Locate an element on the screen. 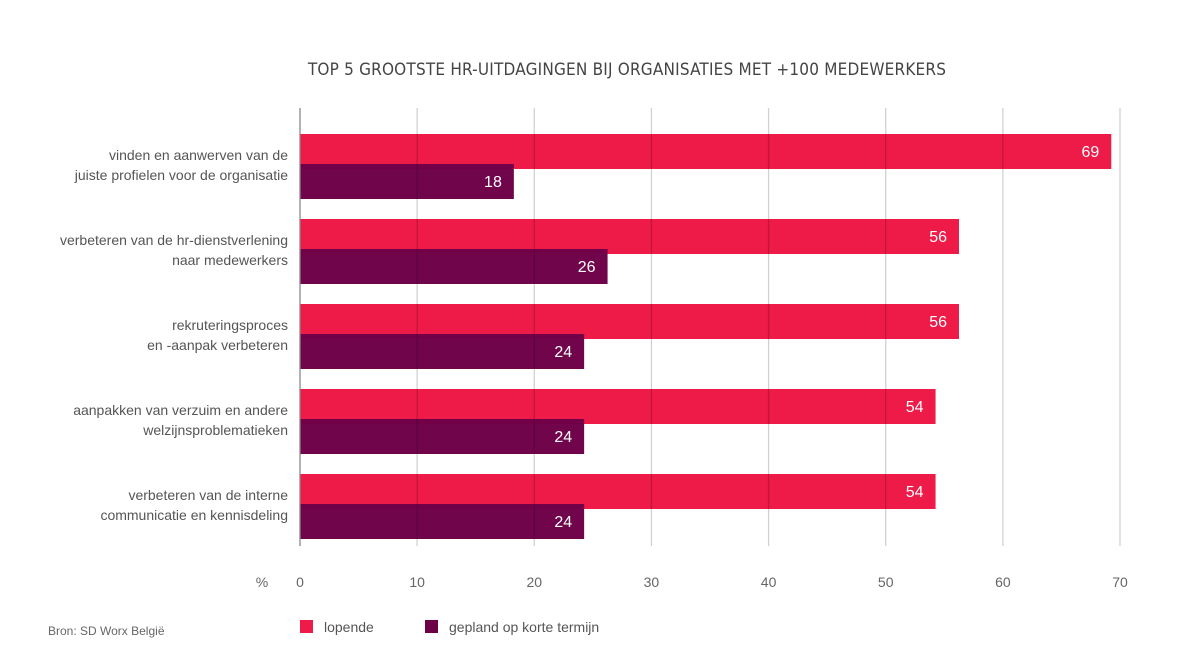  category-label: rekruteringsproces is located at coordinates (230, 325).